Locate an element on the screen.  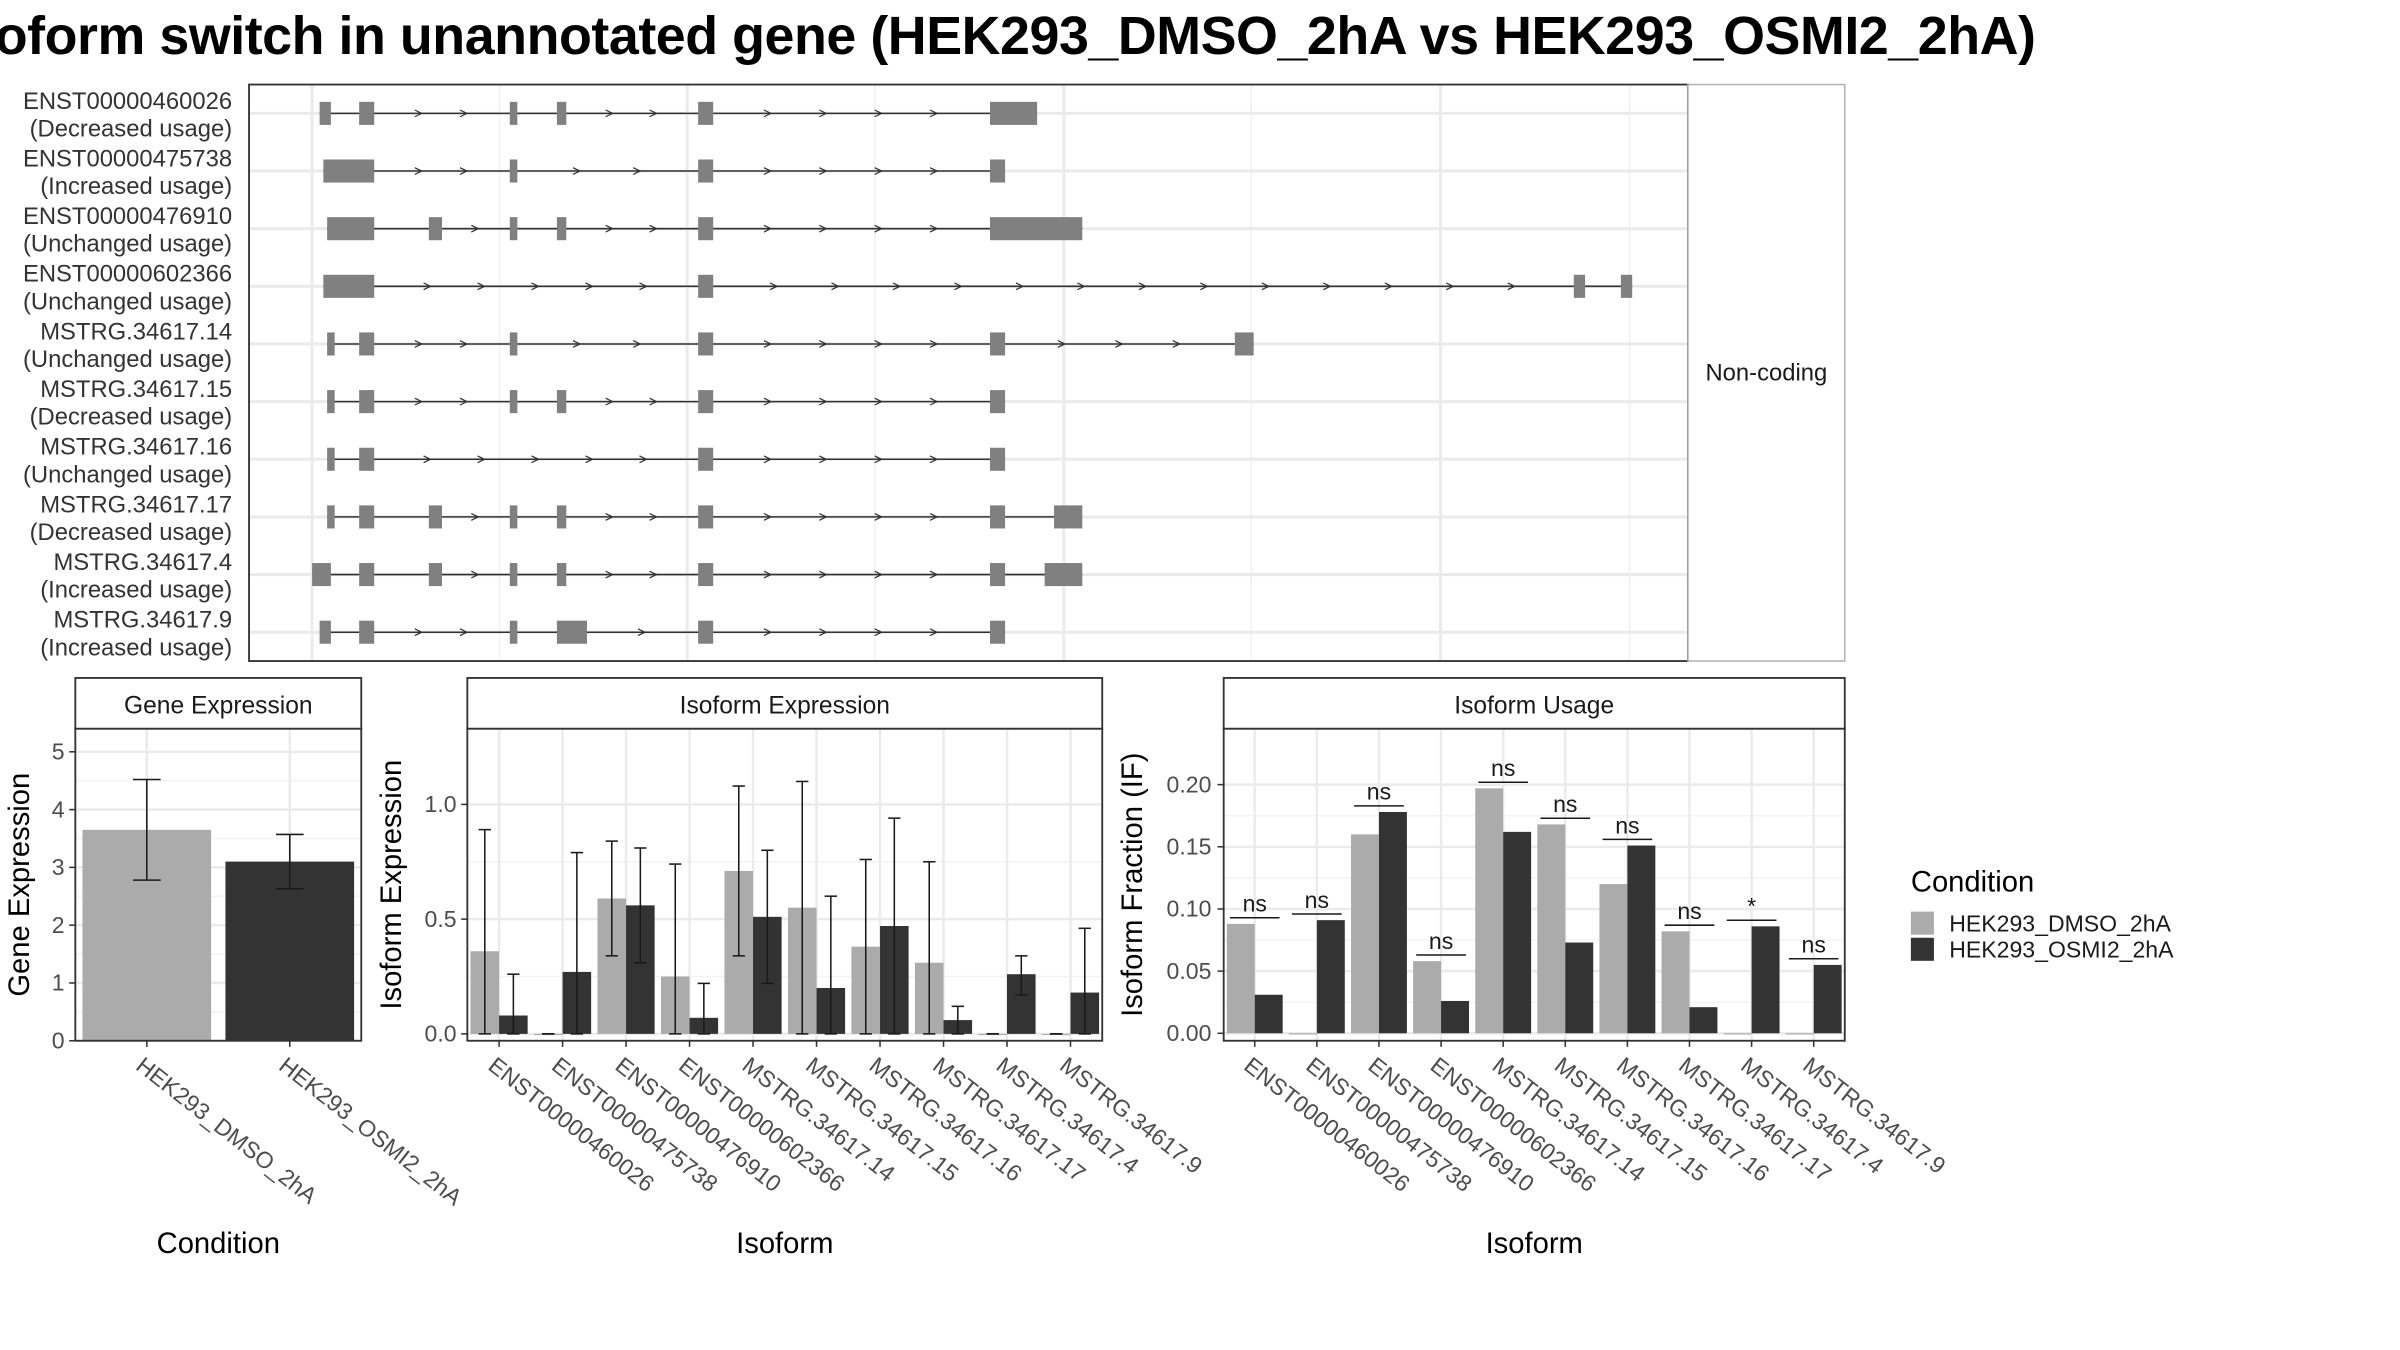
y-tick-label: 3 is located at coordinates (58, 867).